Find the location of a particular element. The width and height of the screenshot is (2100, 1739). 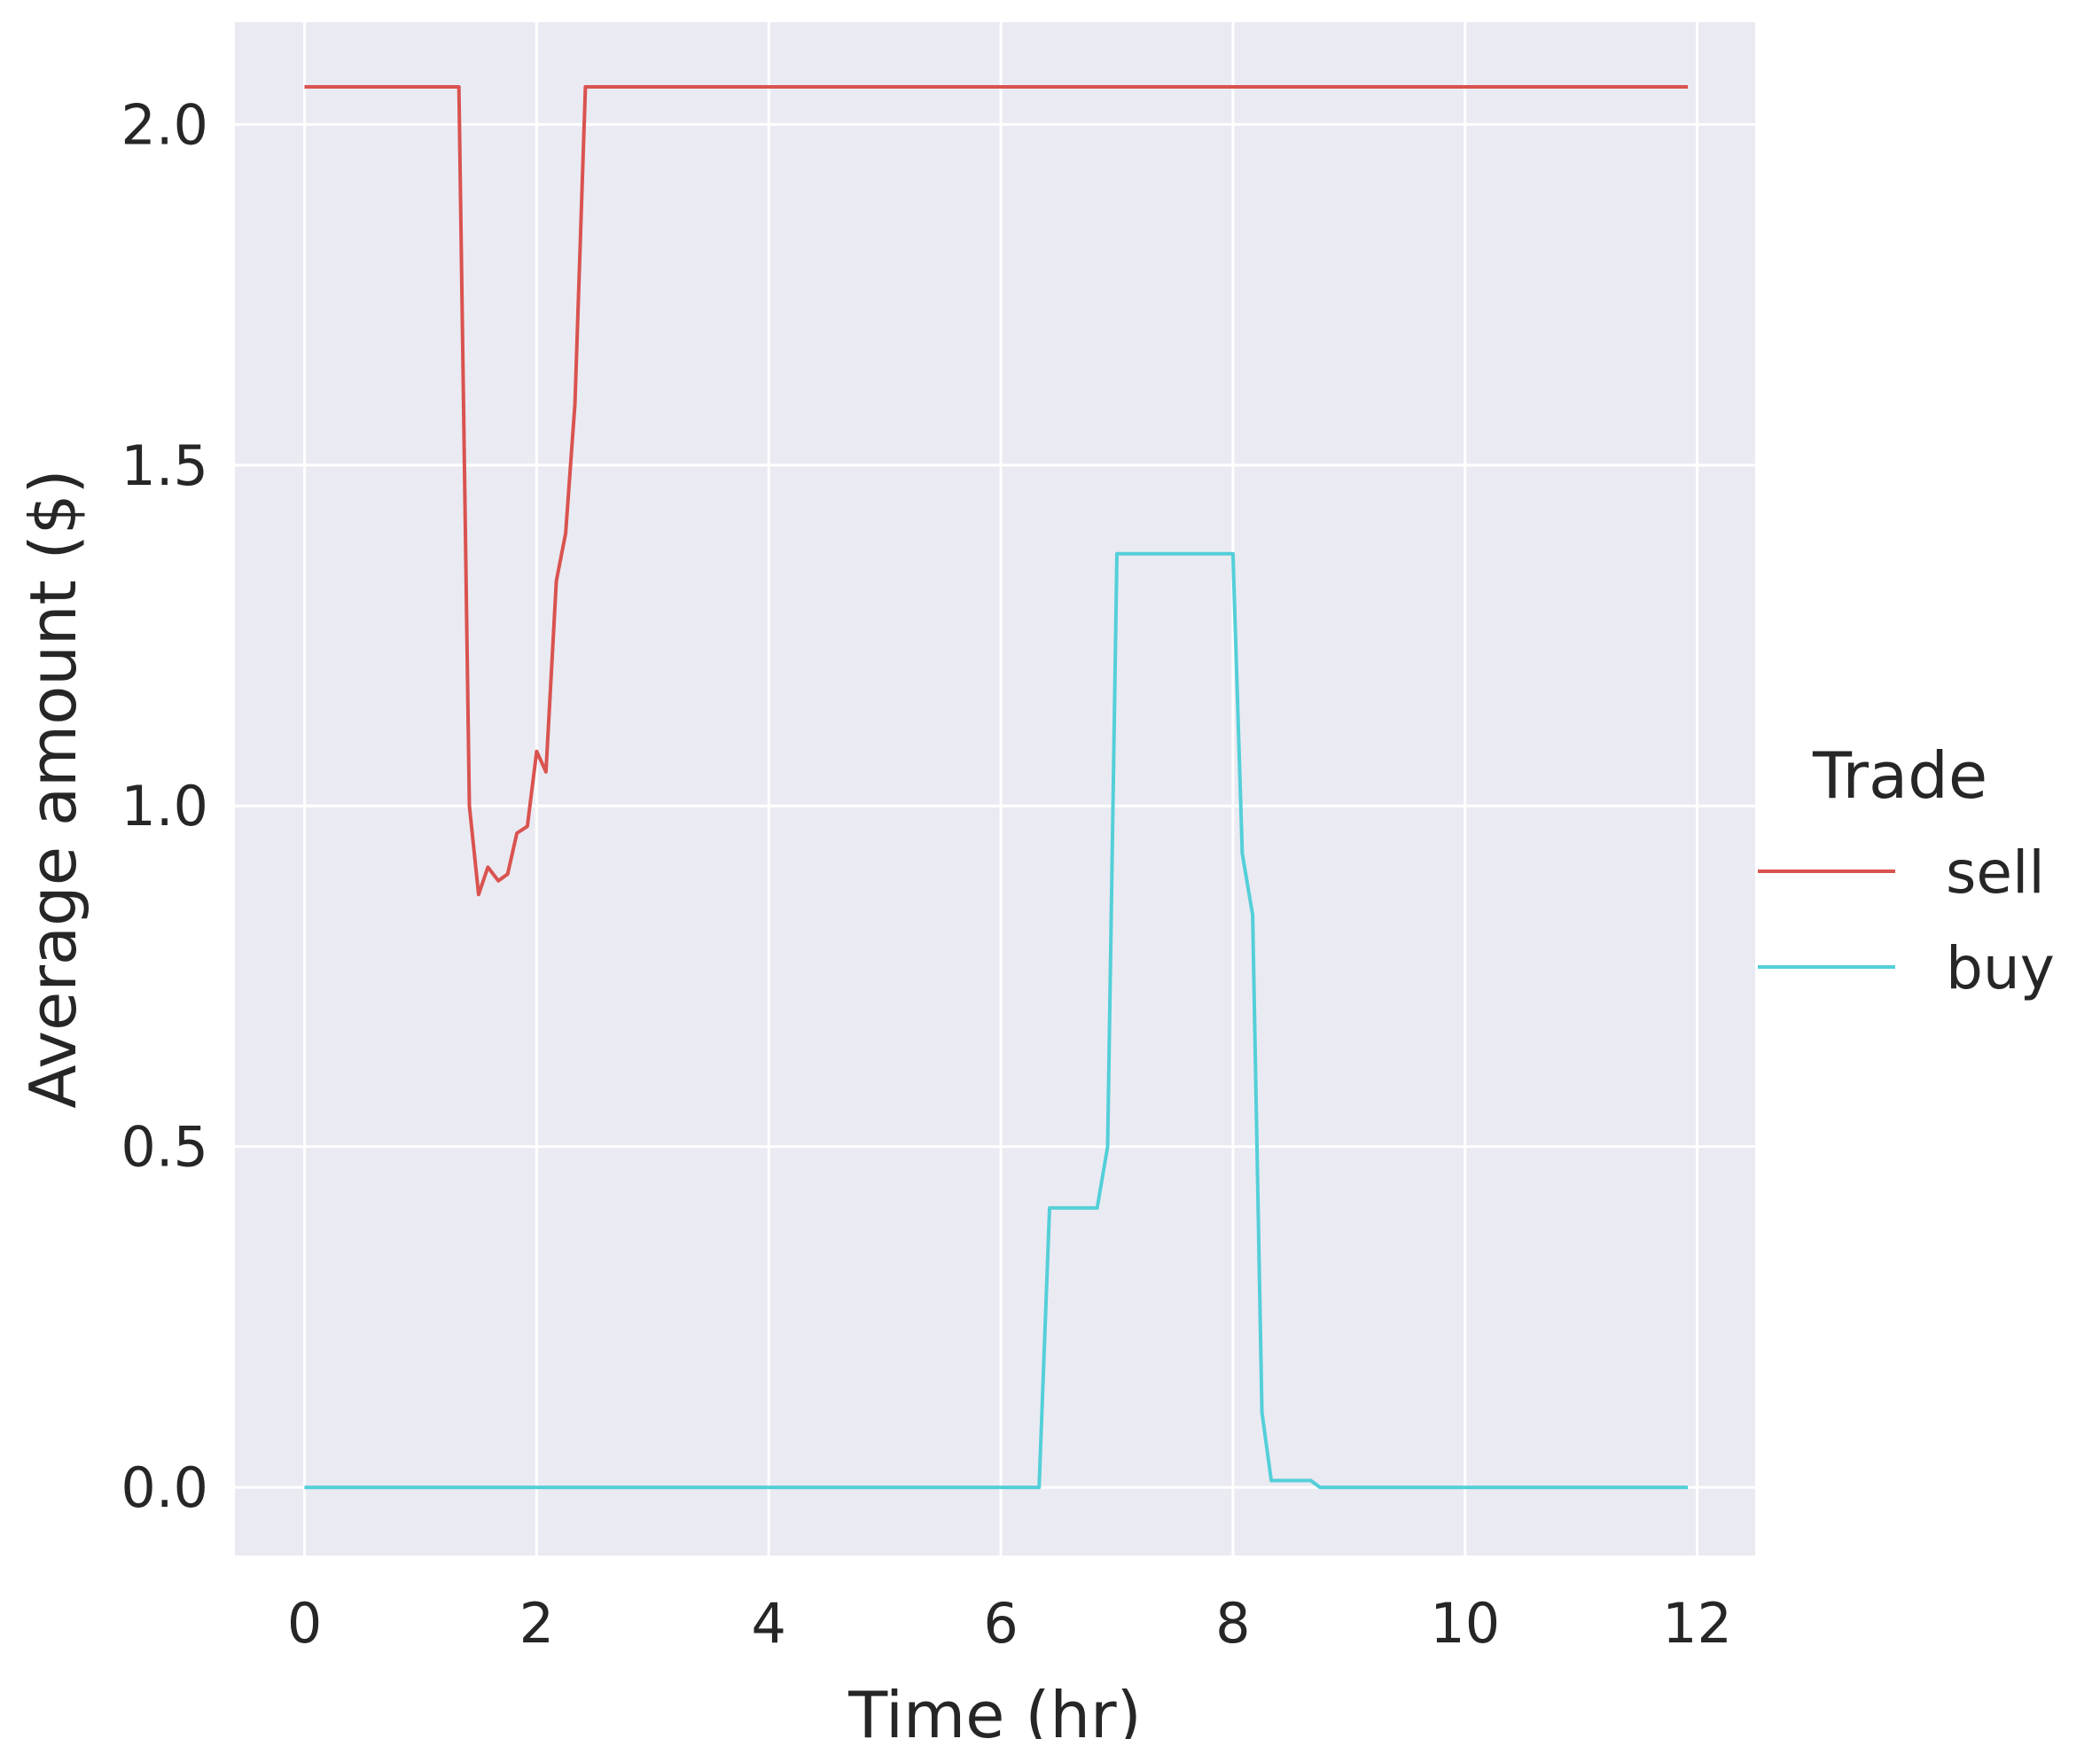

legend-label-buy: buy is located at coordinates (2000, 968).